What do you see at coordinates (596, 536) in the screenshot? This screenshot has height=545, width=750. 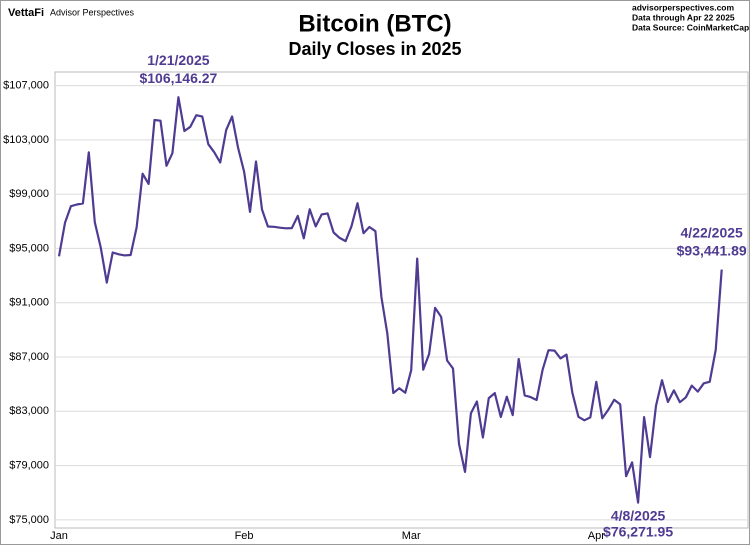 I see `x-tick-label: Apr` at bounding box center [596, 536].